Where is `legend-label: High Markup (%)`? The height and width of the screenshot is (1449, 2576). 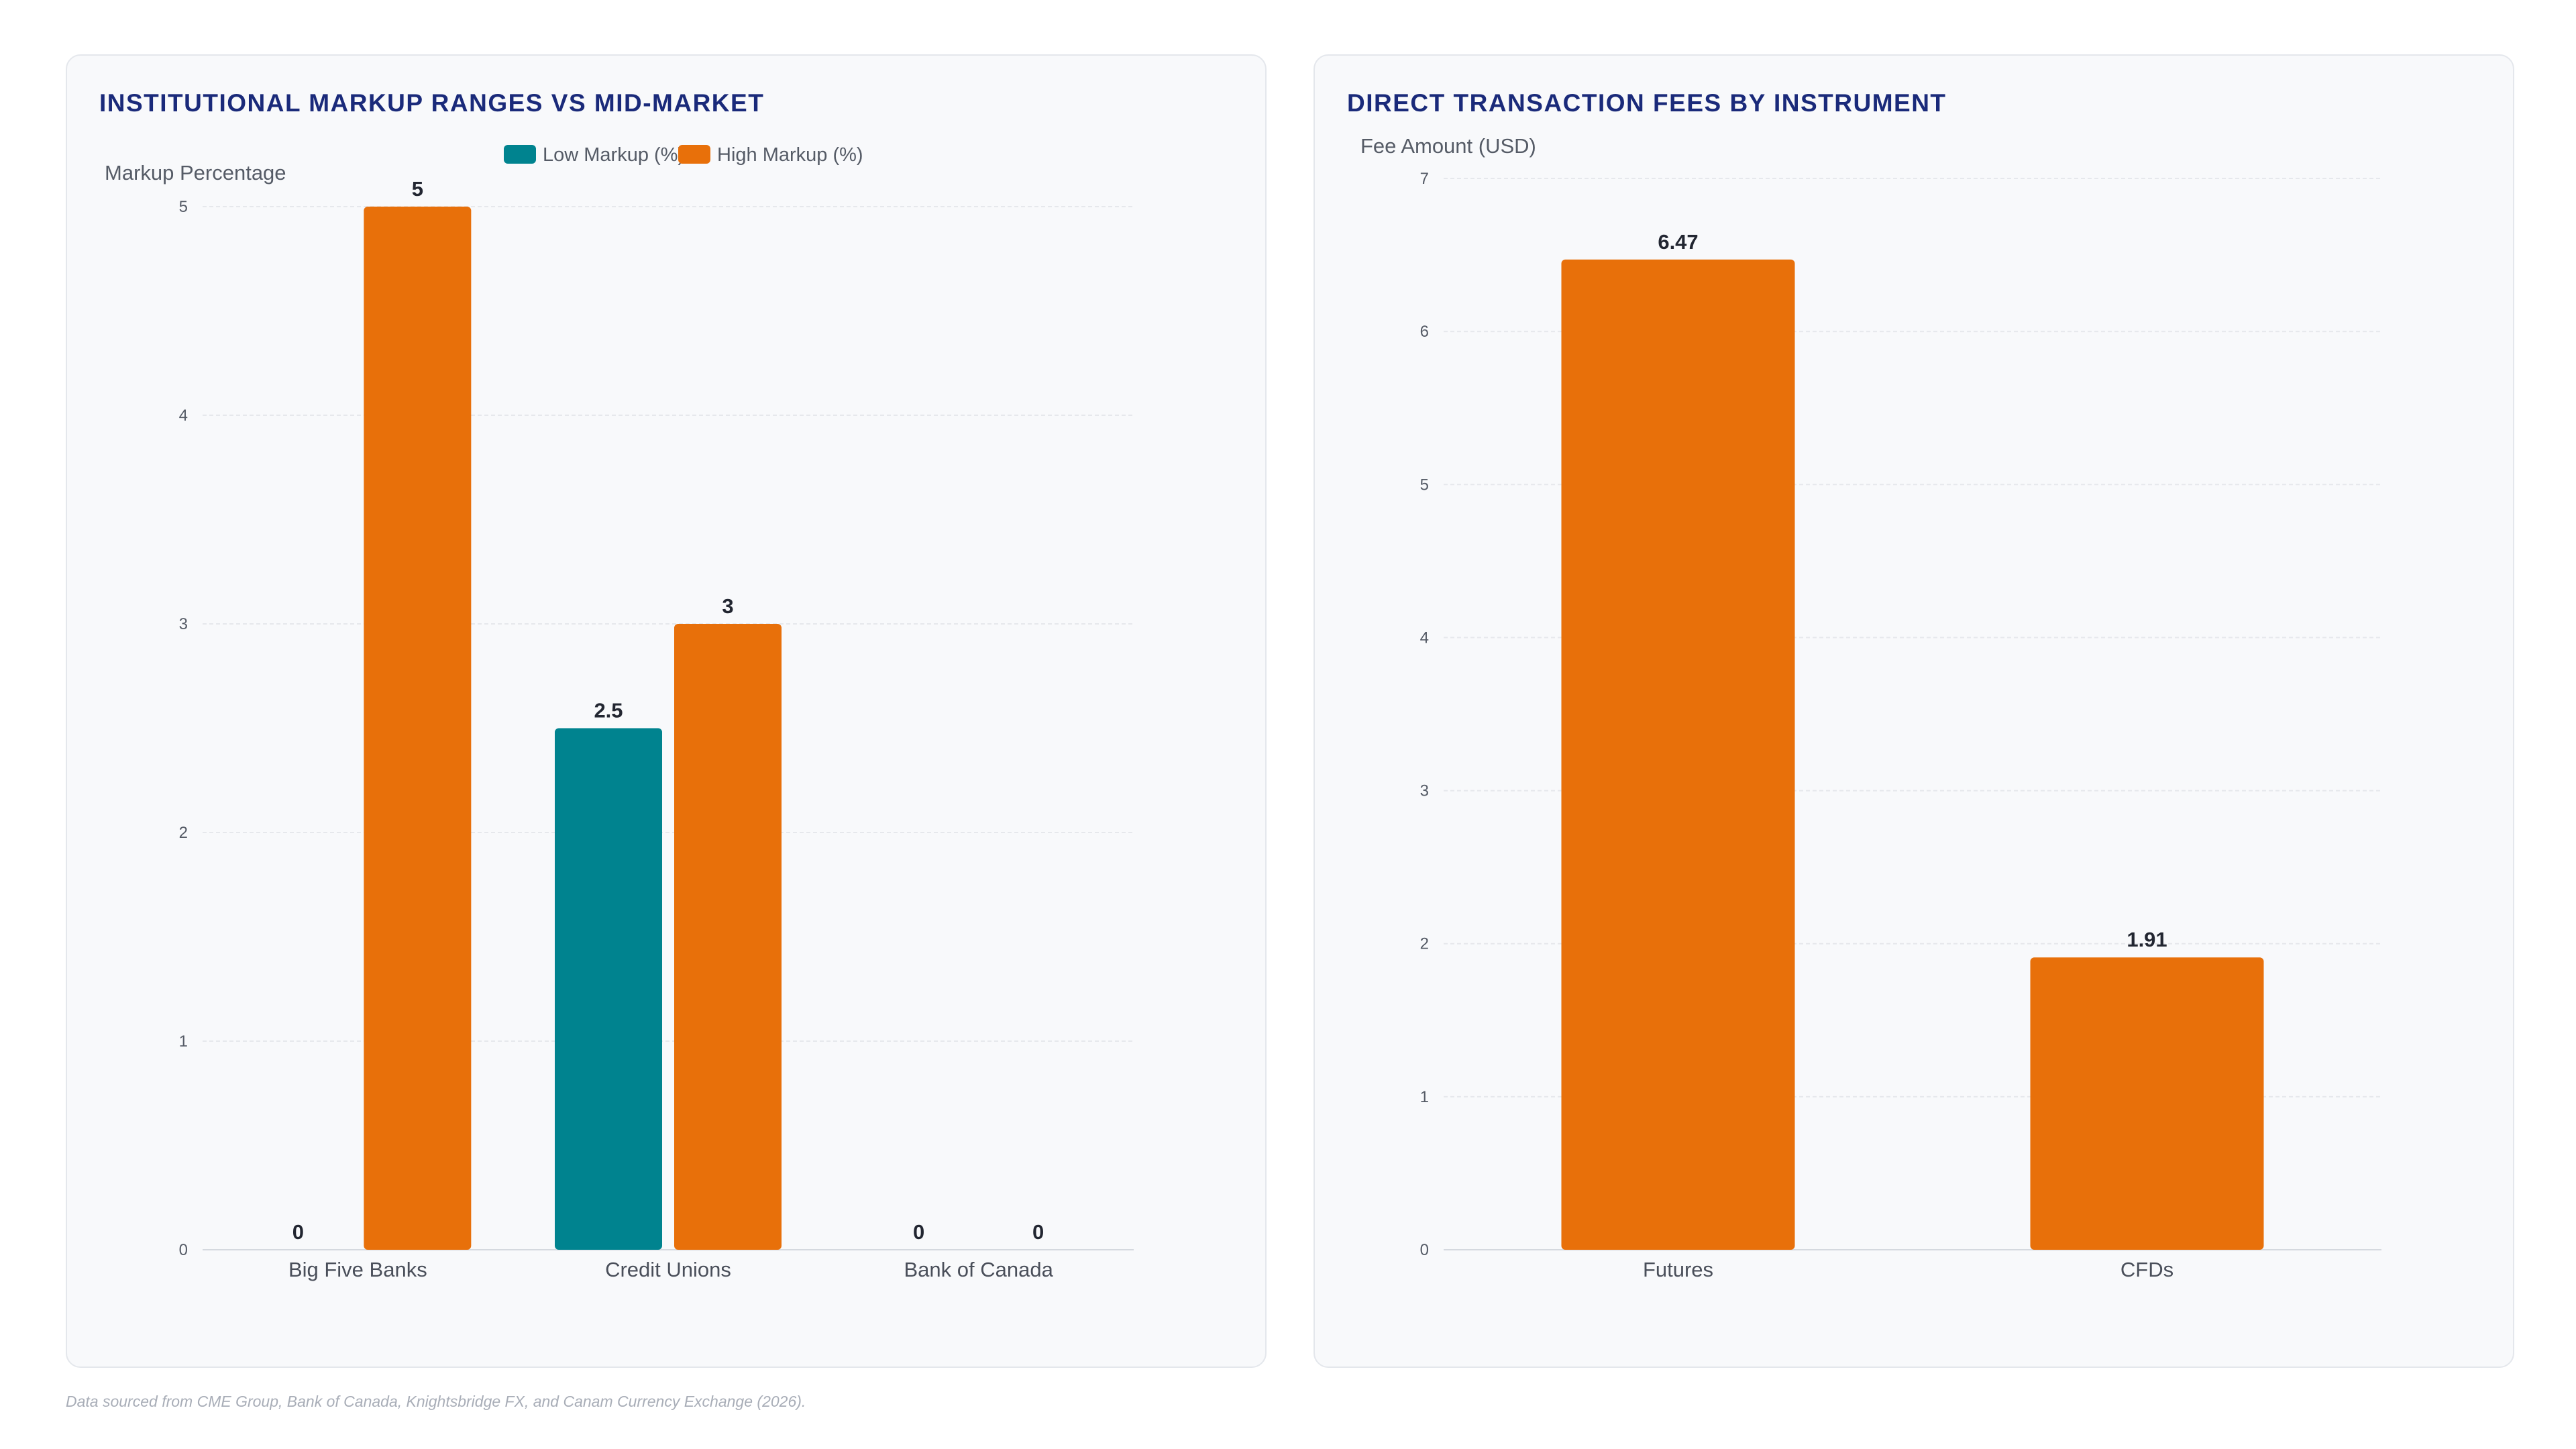
legend-label: High Markup (%) is located at coordinates (790, 155).